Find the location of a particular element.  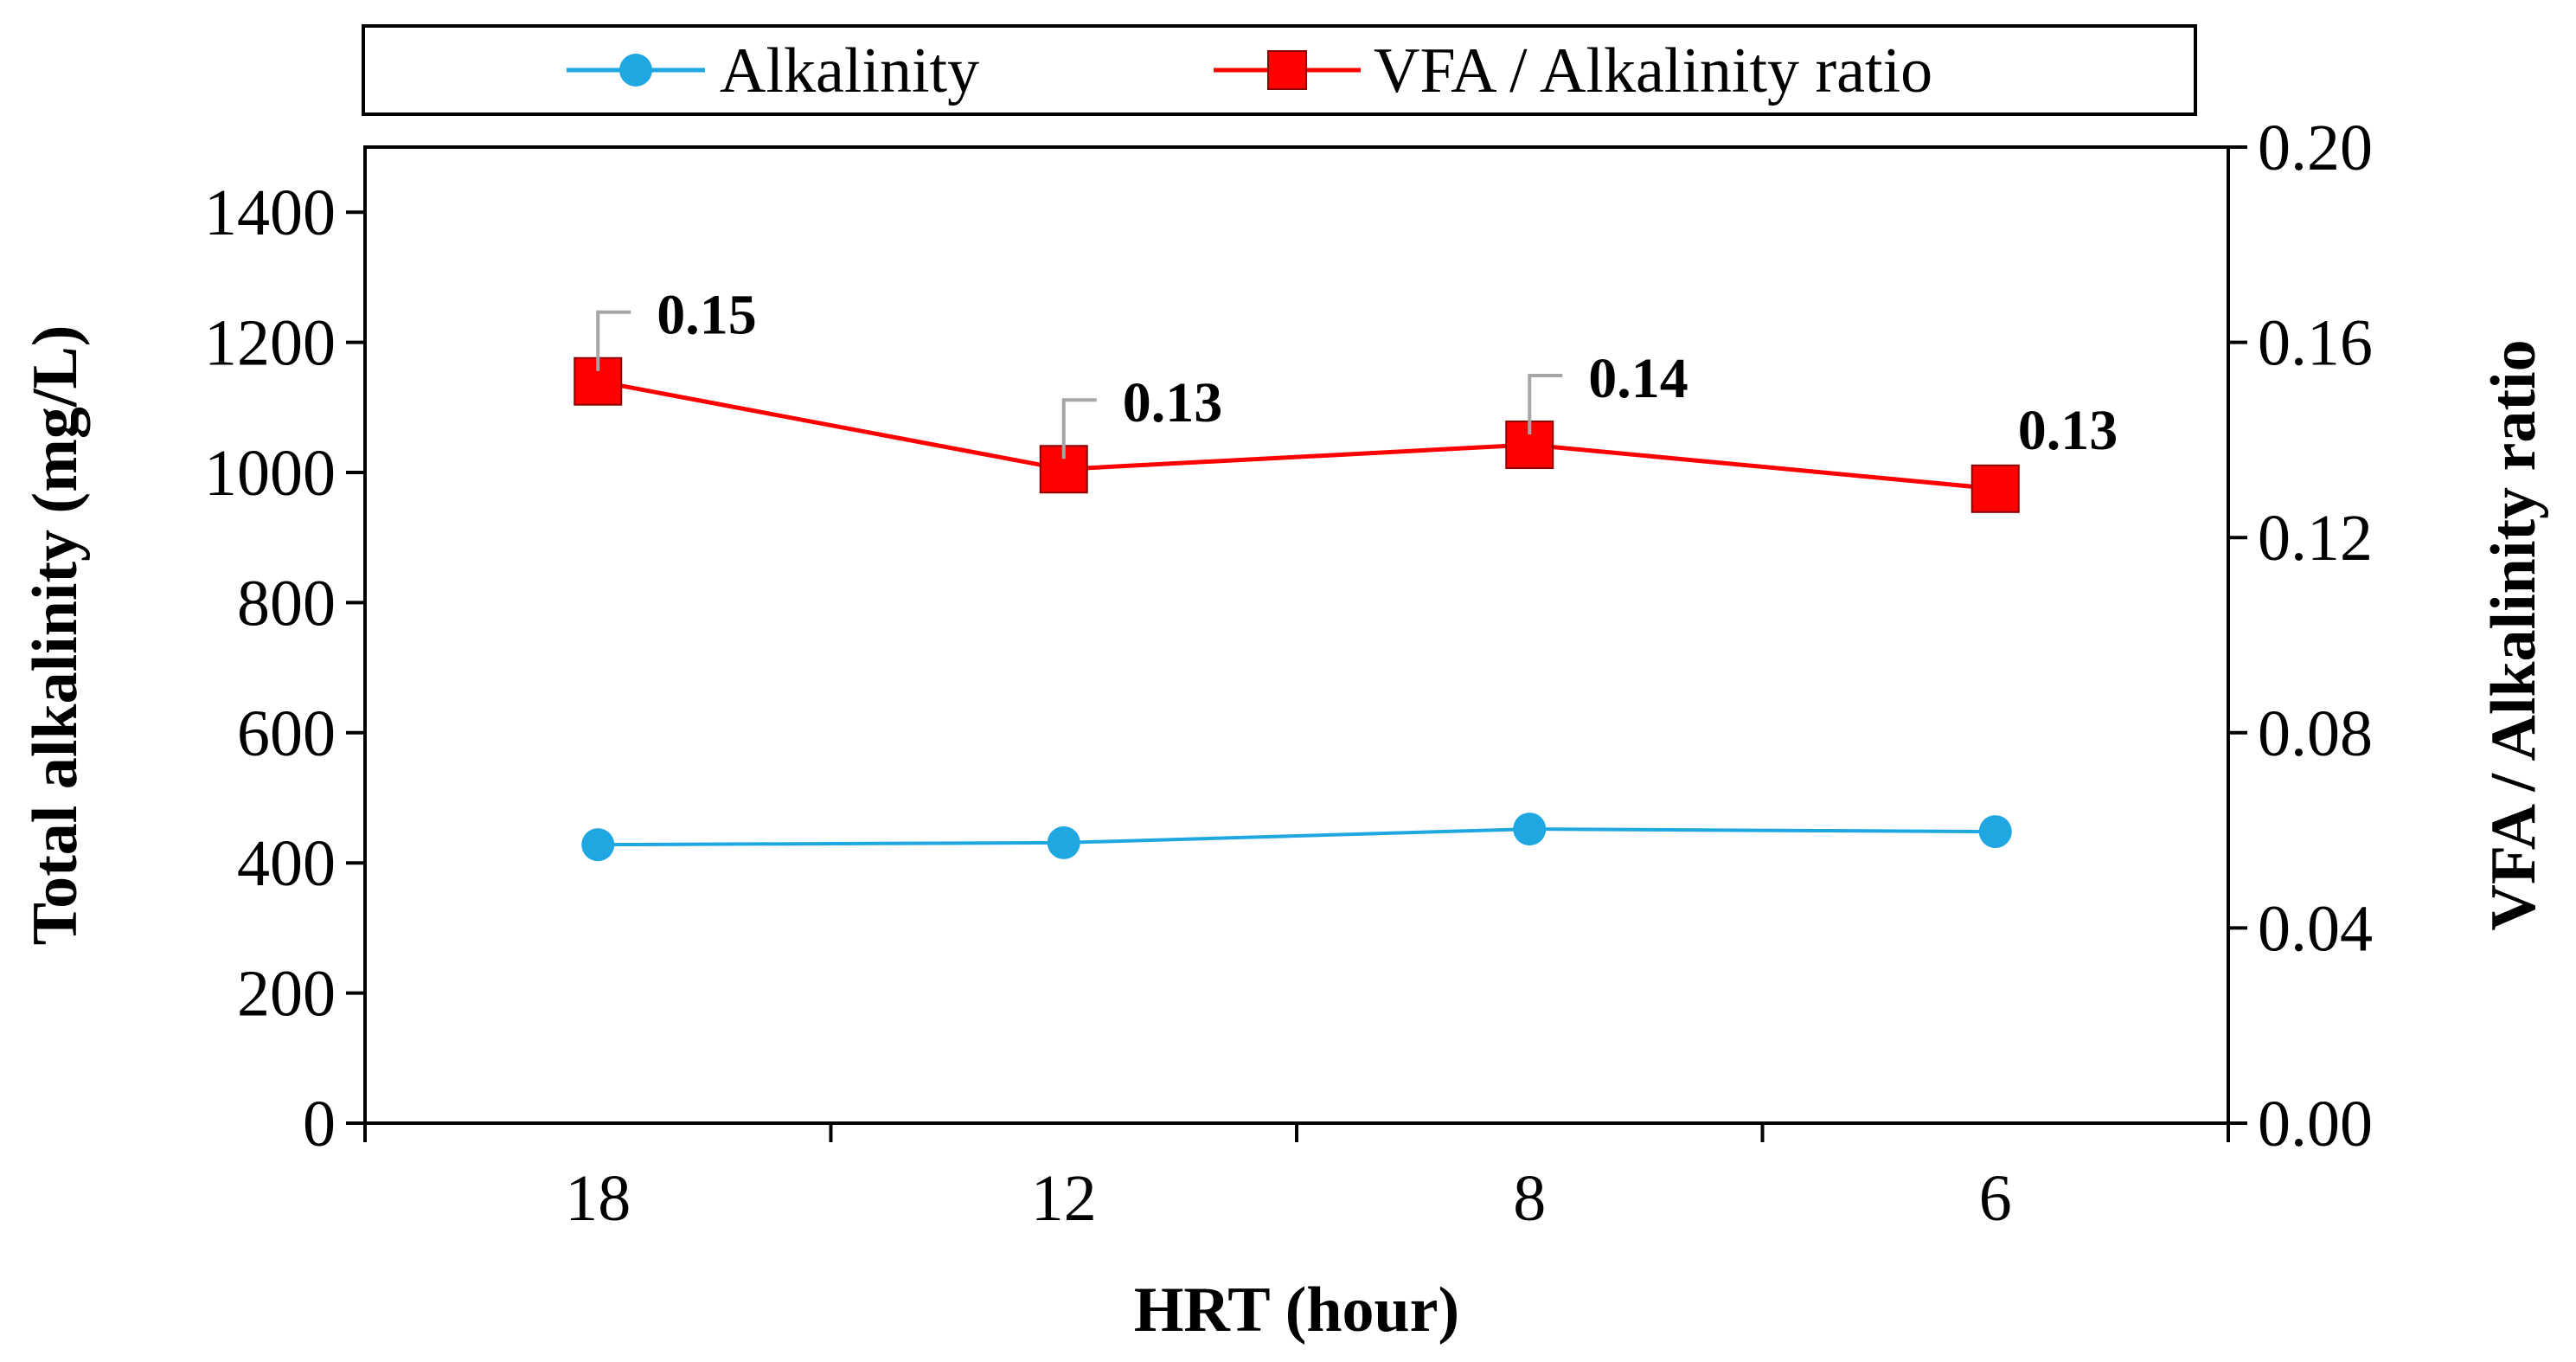

left-axis-tick-label: 400 is located at coordinates (286, 863).